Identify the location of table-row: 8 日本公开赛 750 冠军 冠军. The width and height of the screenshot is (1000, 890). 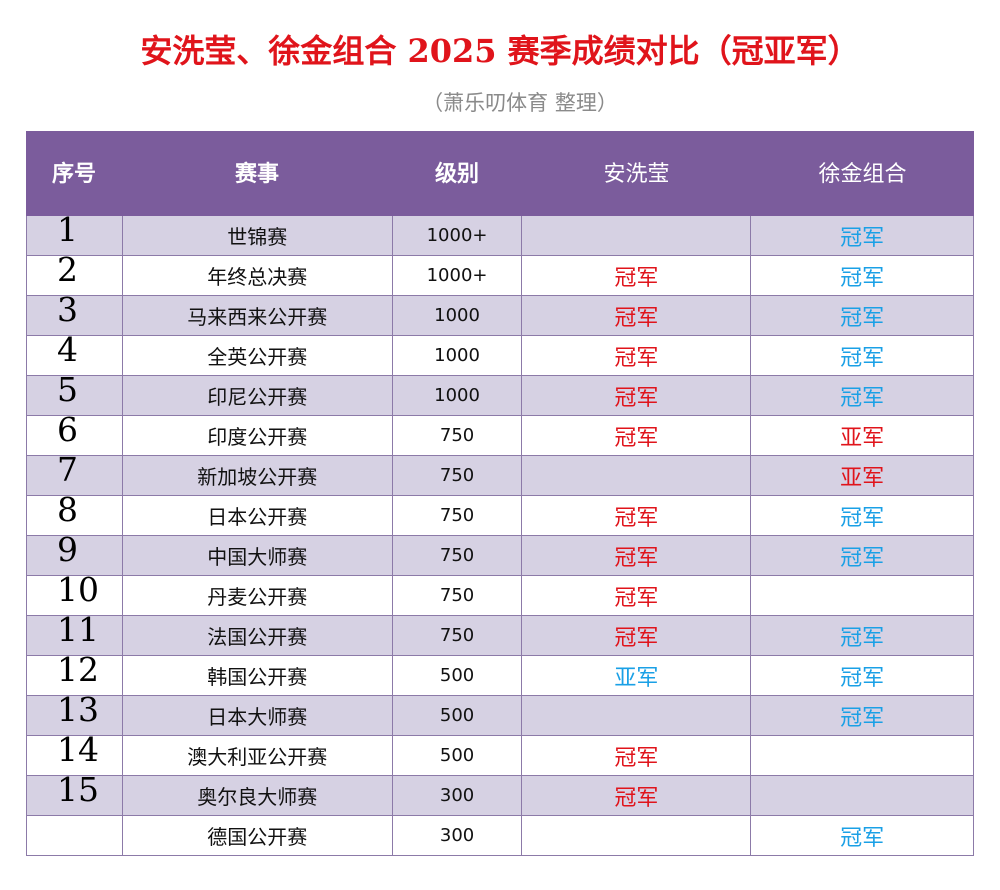
(500, 513).